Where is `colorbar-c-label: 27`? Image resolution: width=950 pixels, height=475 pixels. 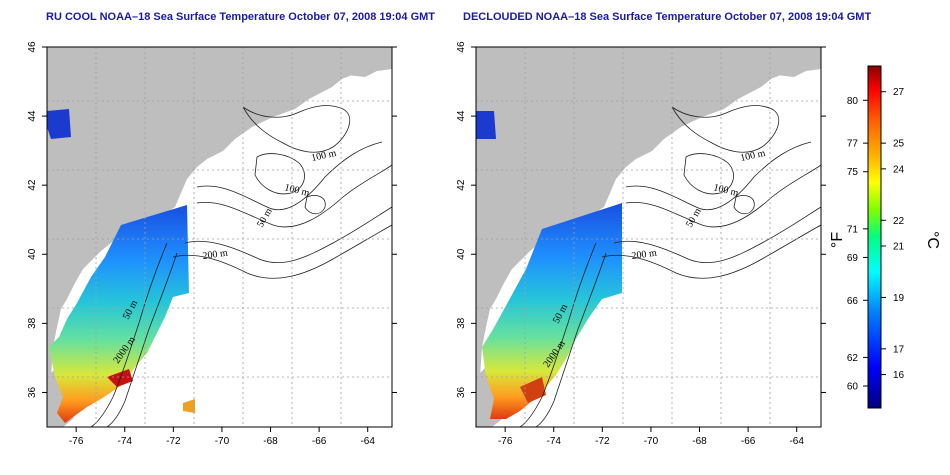
colorbar-c-label: 27 is located at coordinates (899, 92).